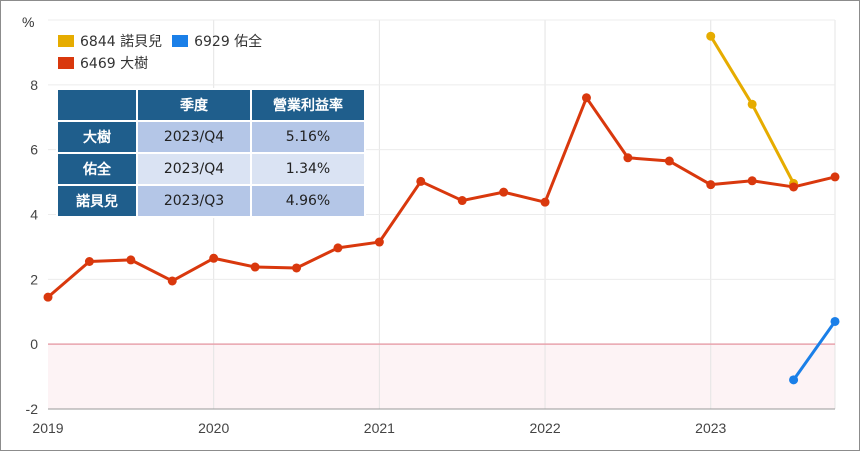  Describe the element at coordinates (28, 22) in the screenshot. I see `y-unit-label: %` at that location.